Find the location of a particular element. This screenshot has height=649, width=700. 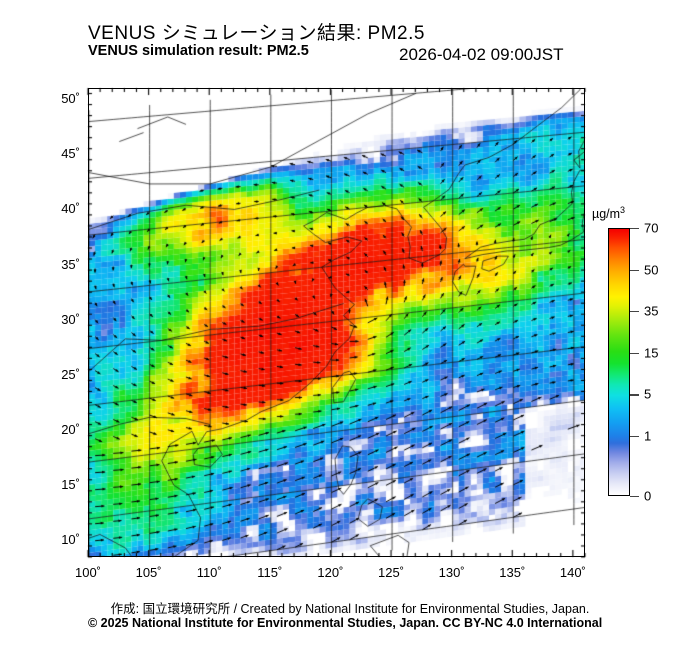

colorbar-unit-exponent: 3 is located at coordinates (623, 210).